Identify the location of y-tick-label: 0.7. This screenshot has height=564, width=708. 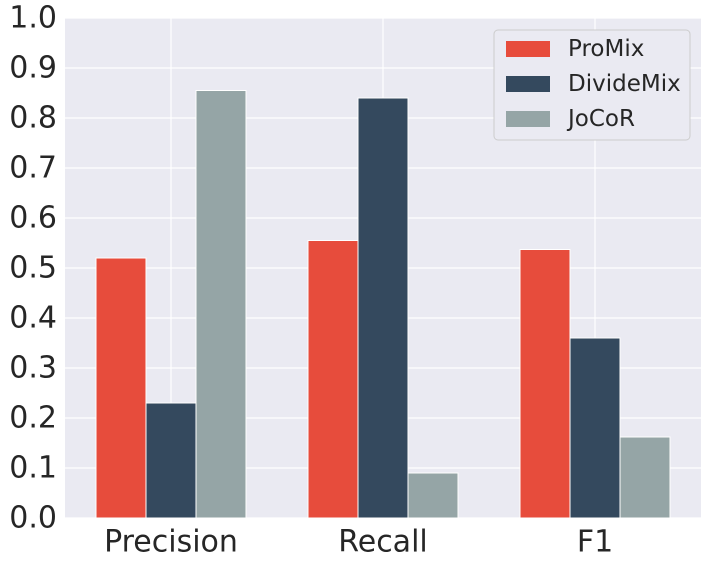
(33, 168).